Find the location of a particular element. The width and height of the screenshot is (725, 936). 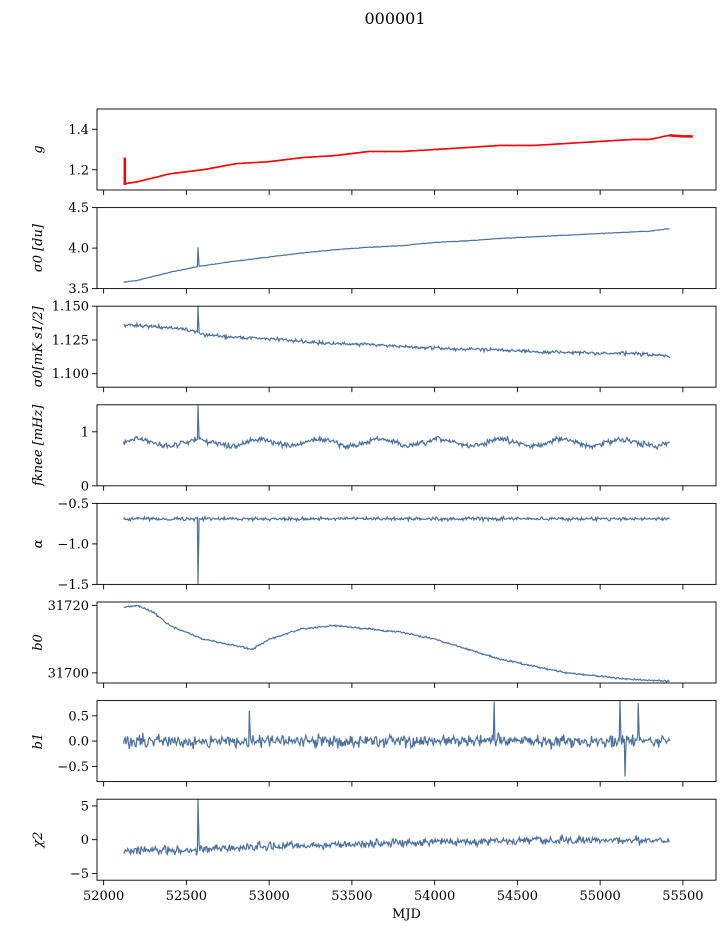

xtick-label: 55500 is located at coordinates (682, 896).